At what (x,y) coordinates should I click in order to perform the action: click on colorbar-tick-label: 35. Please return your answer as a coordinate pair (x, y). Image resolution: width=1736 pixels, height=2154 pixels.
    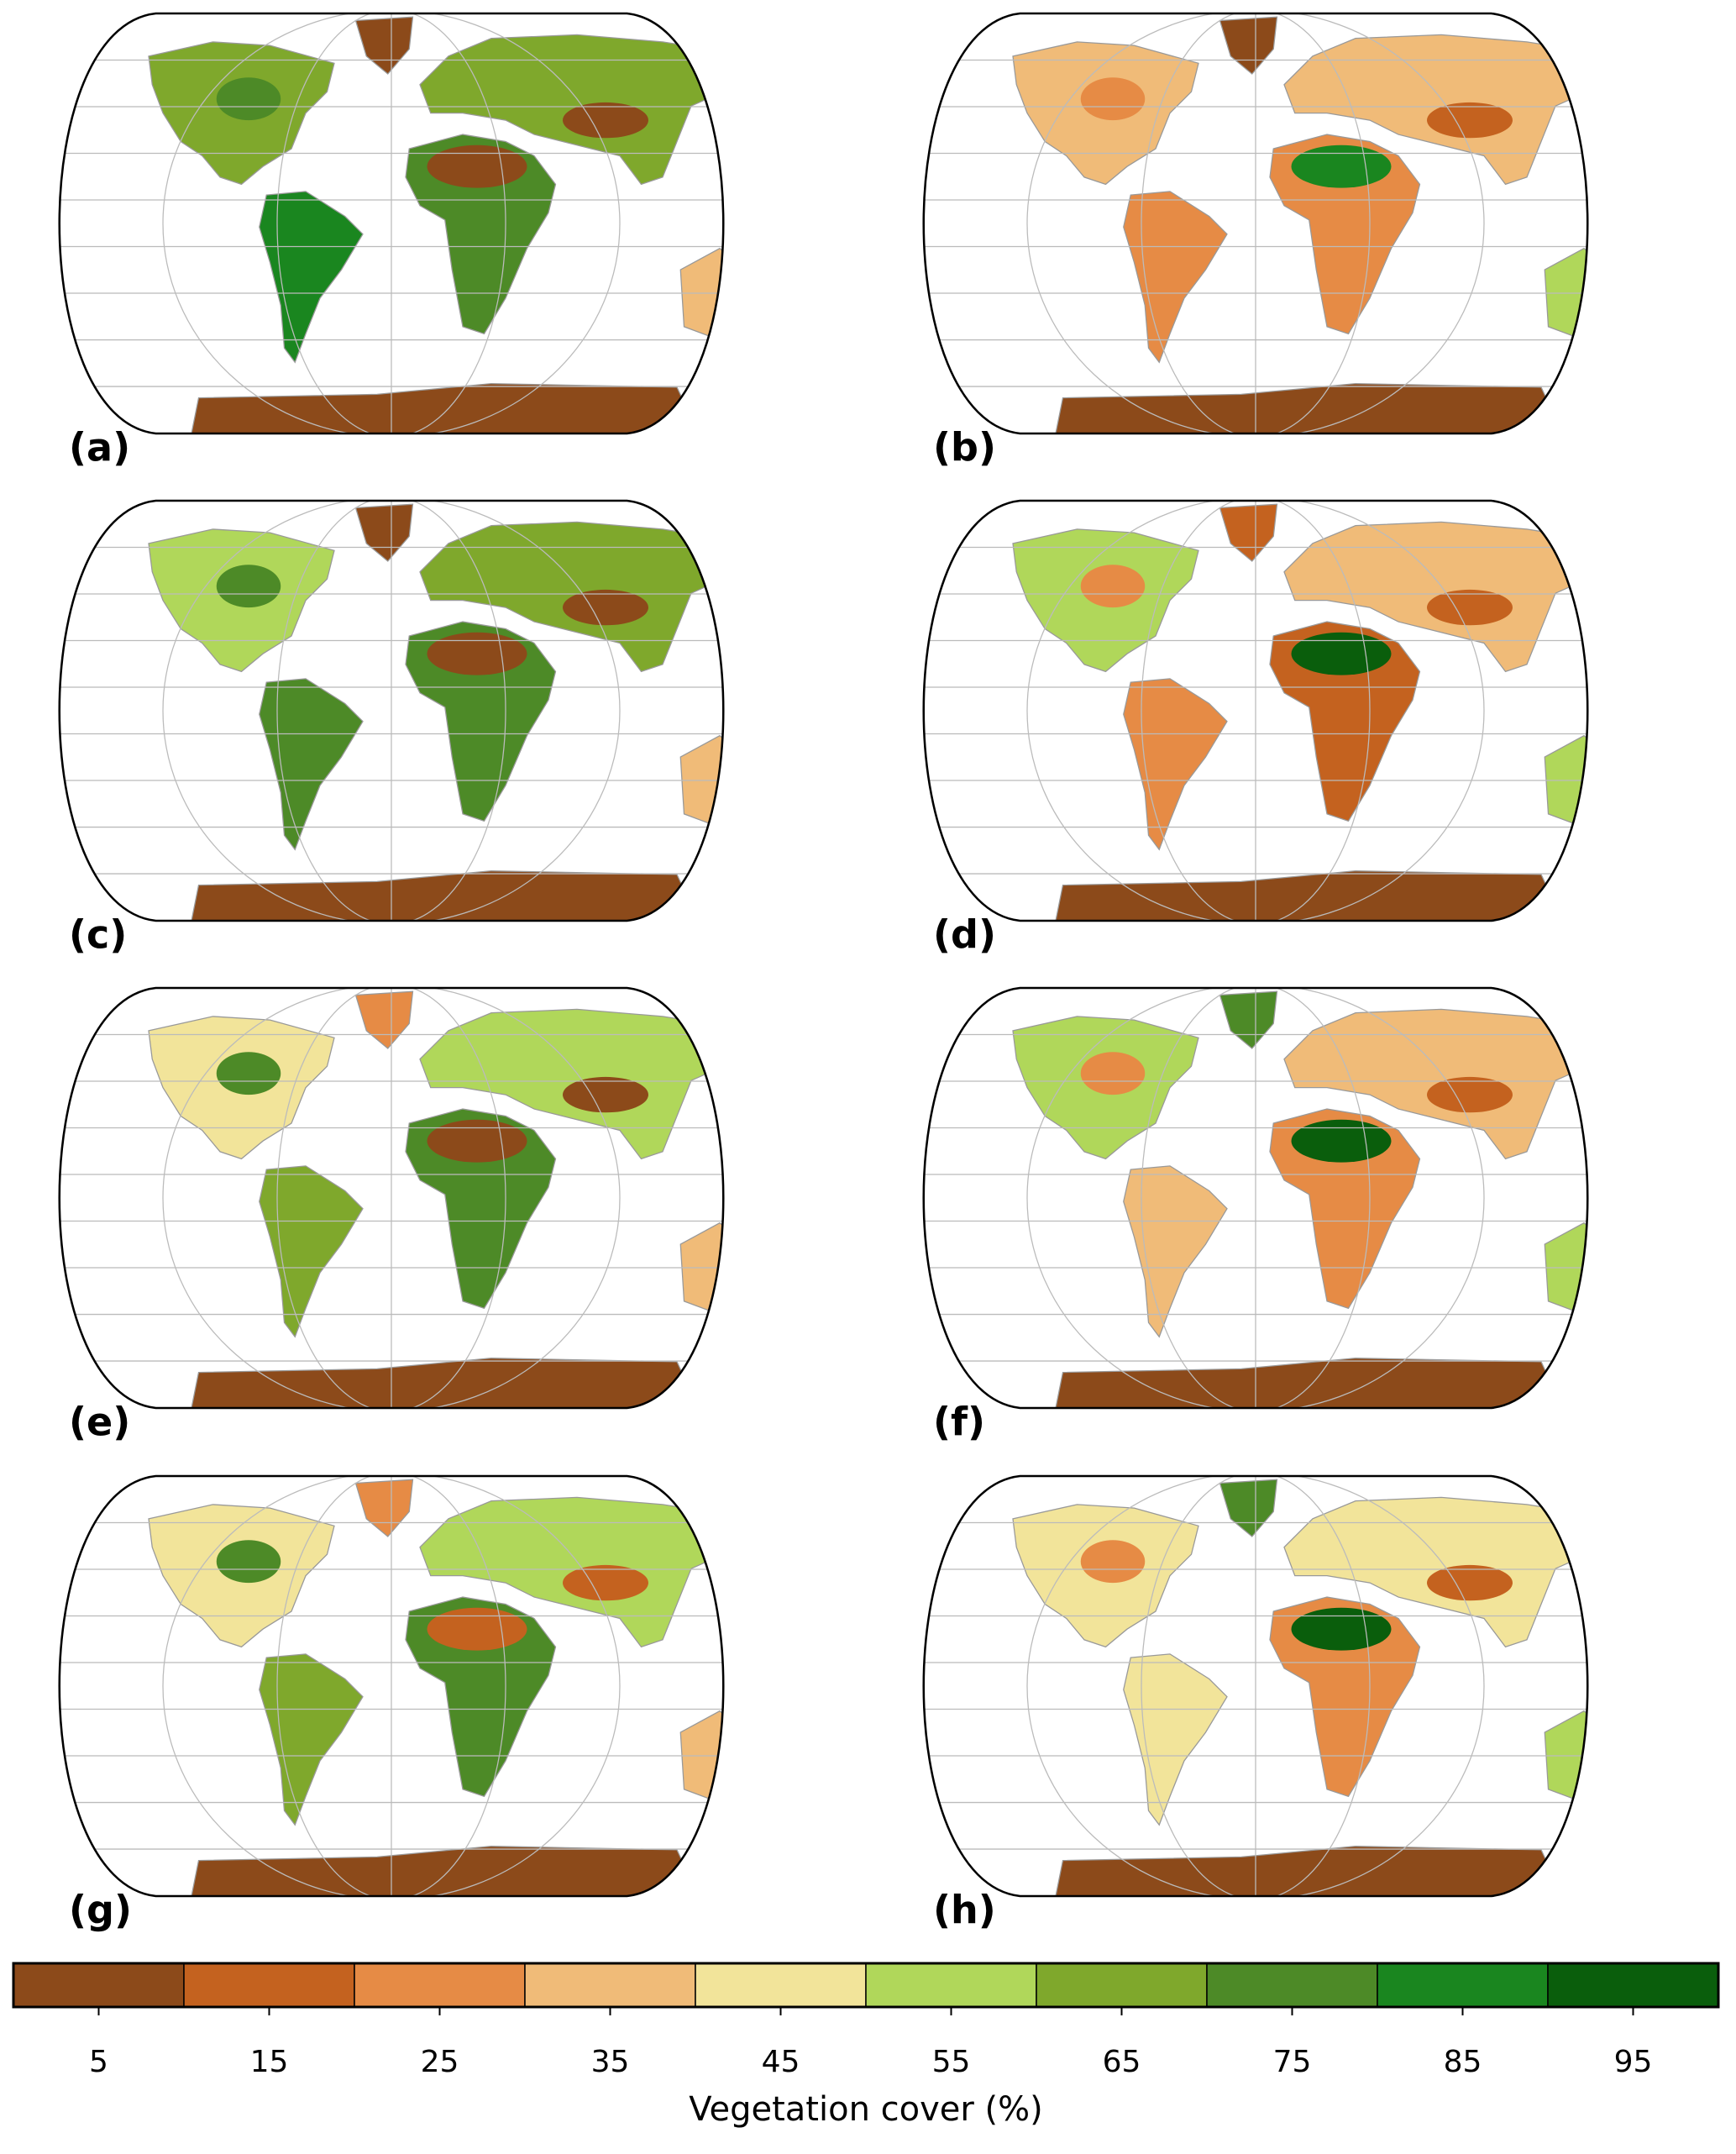
    Looking at the image, I should click on (610, 2062).